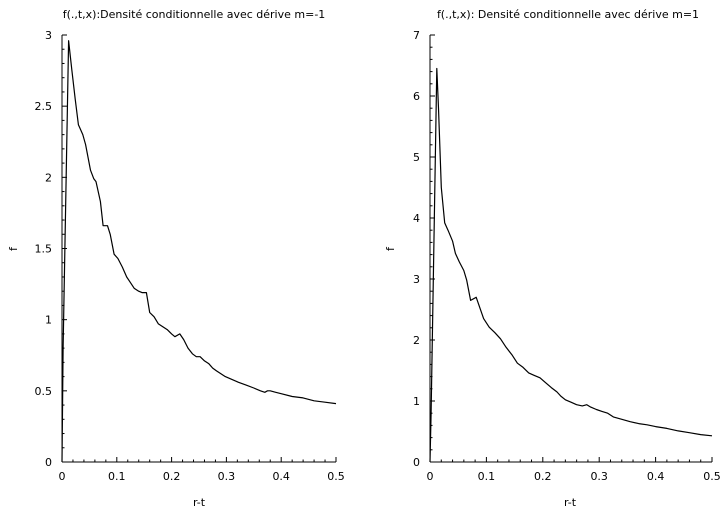 The image size is (721, 514). Describe the element at coordinates (416, 96) in the screenshot. I see `y-tick-label: 6` at that location.